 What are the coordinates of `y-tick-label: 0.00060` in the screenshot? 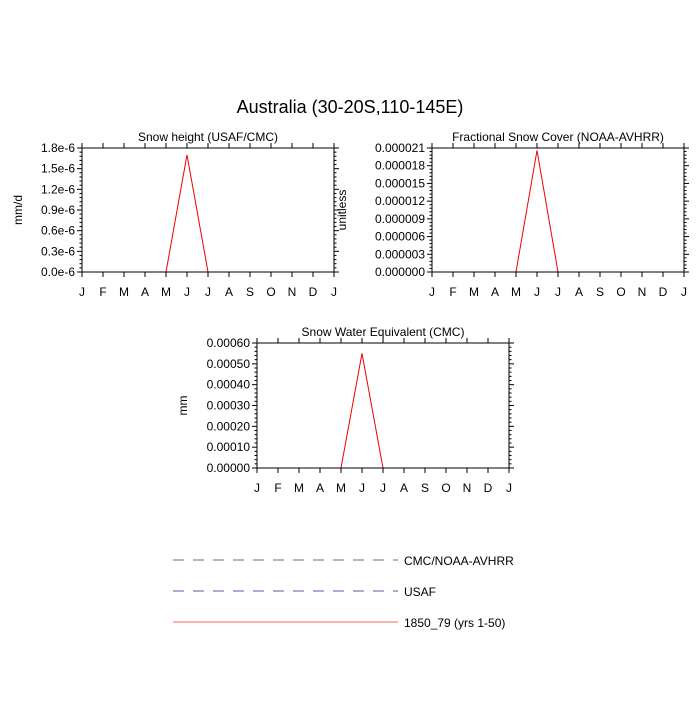 It's located at (229, 343).